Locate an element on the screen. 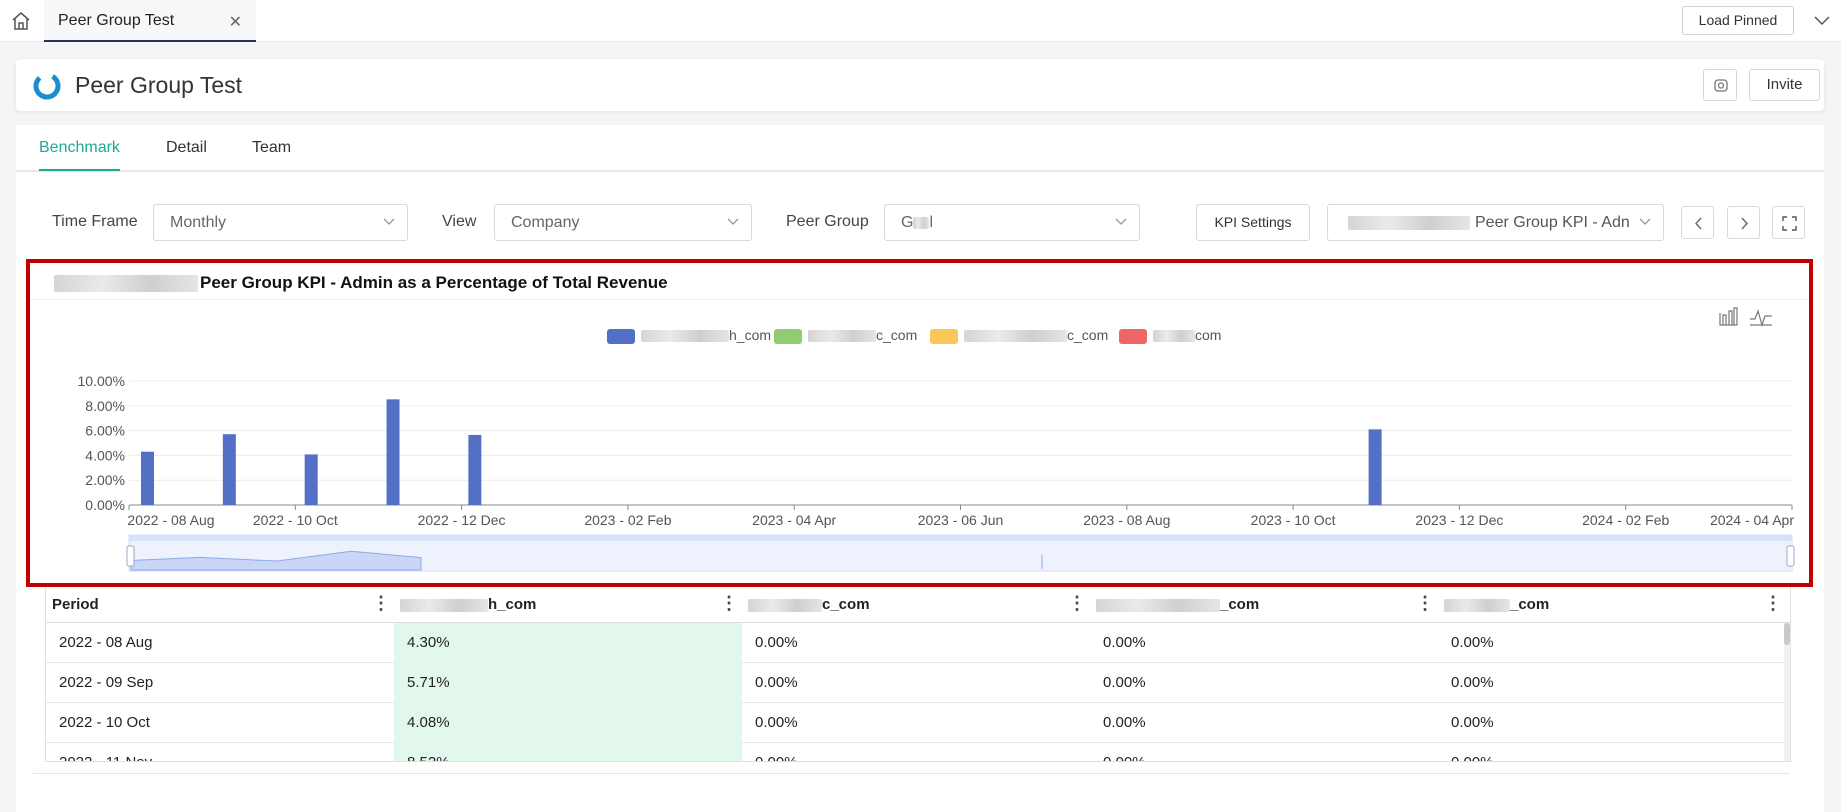 This screenshot has height=812, width=1841. table-row: 2022 - 10 Oct 4.08% 0.00% 0.00% 0.00% is located at coordinates (918, 723).